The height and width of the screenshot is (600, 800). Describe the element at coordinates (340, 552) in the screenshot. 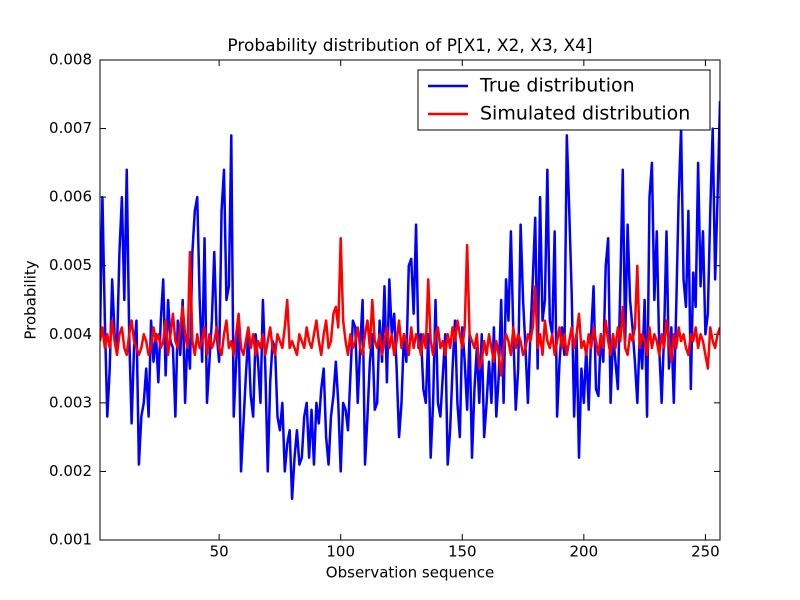

I see `x-tick-label: 100` at that location.